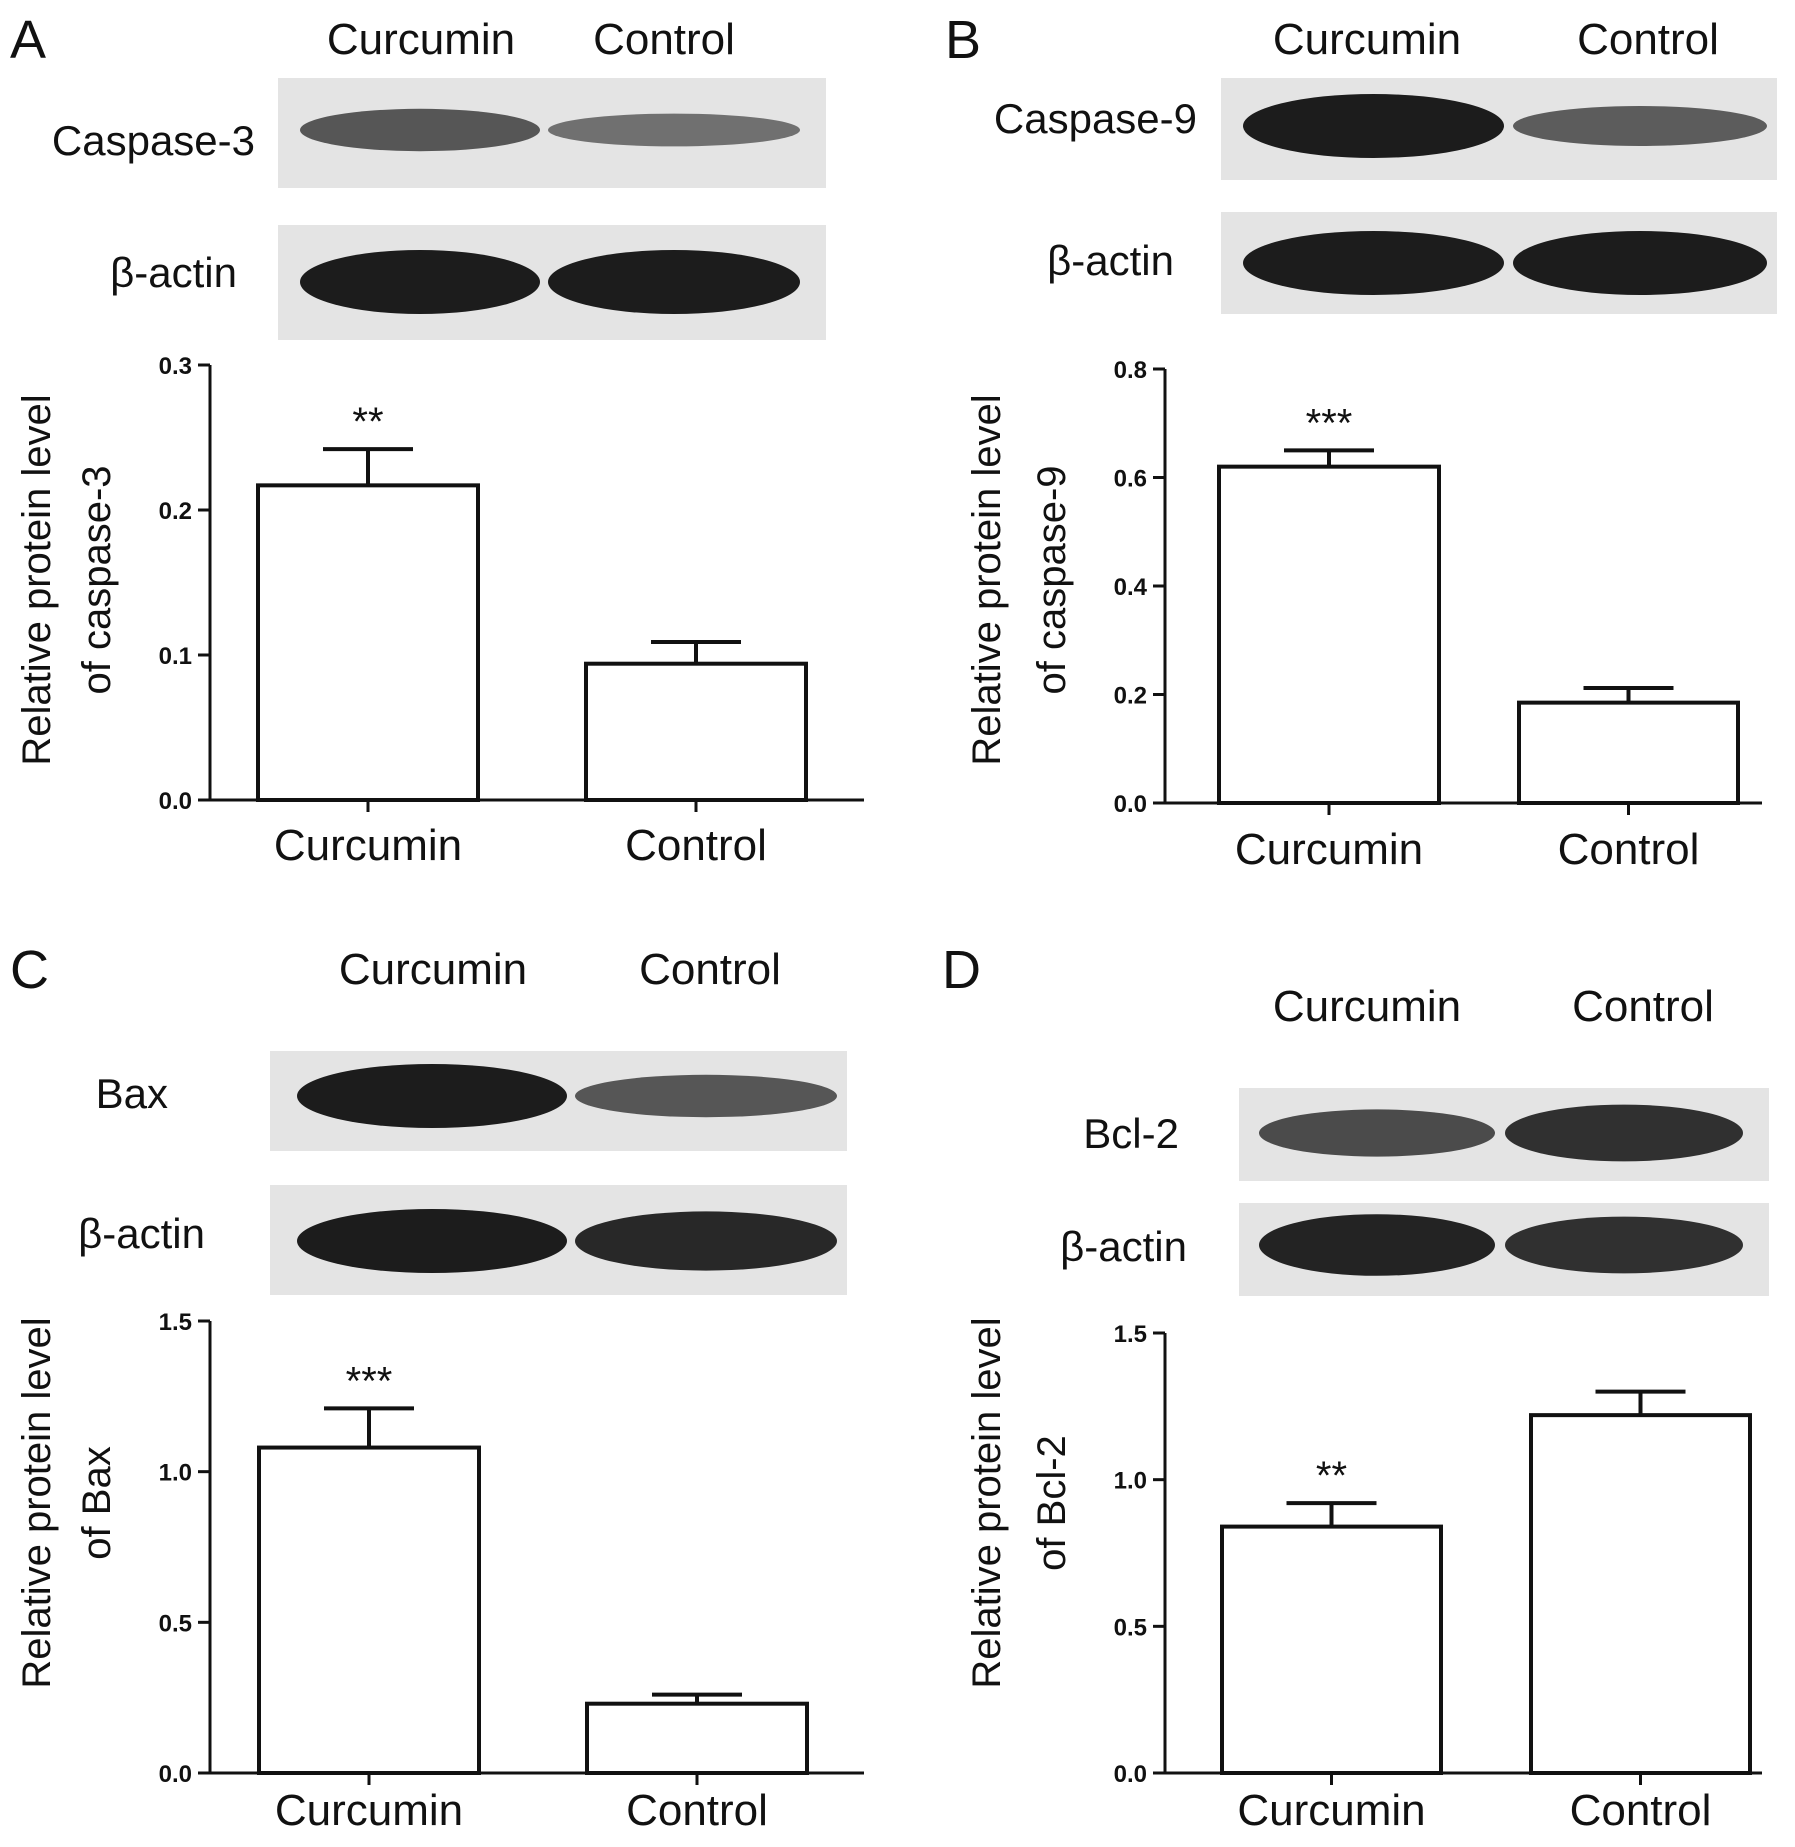 The width and height of the screenshot is (1795, 1847). I want to click on panel-letter: A, so click(28, 40).